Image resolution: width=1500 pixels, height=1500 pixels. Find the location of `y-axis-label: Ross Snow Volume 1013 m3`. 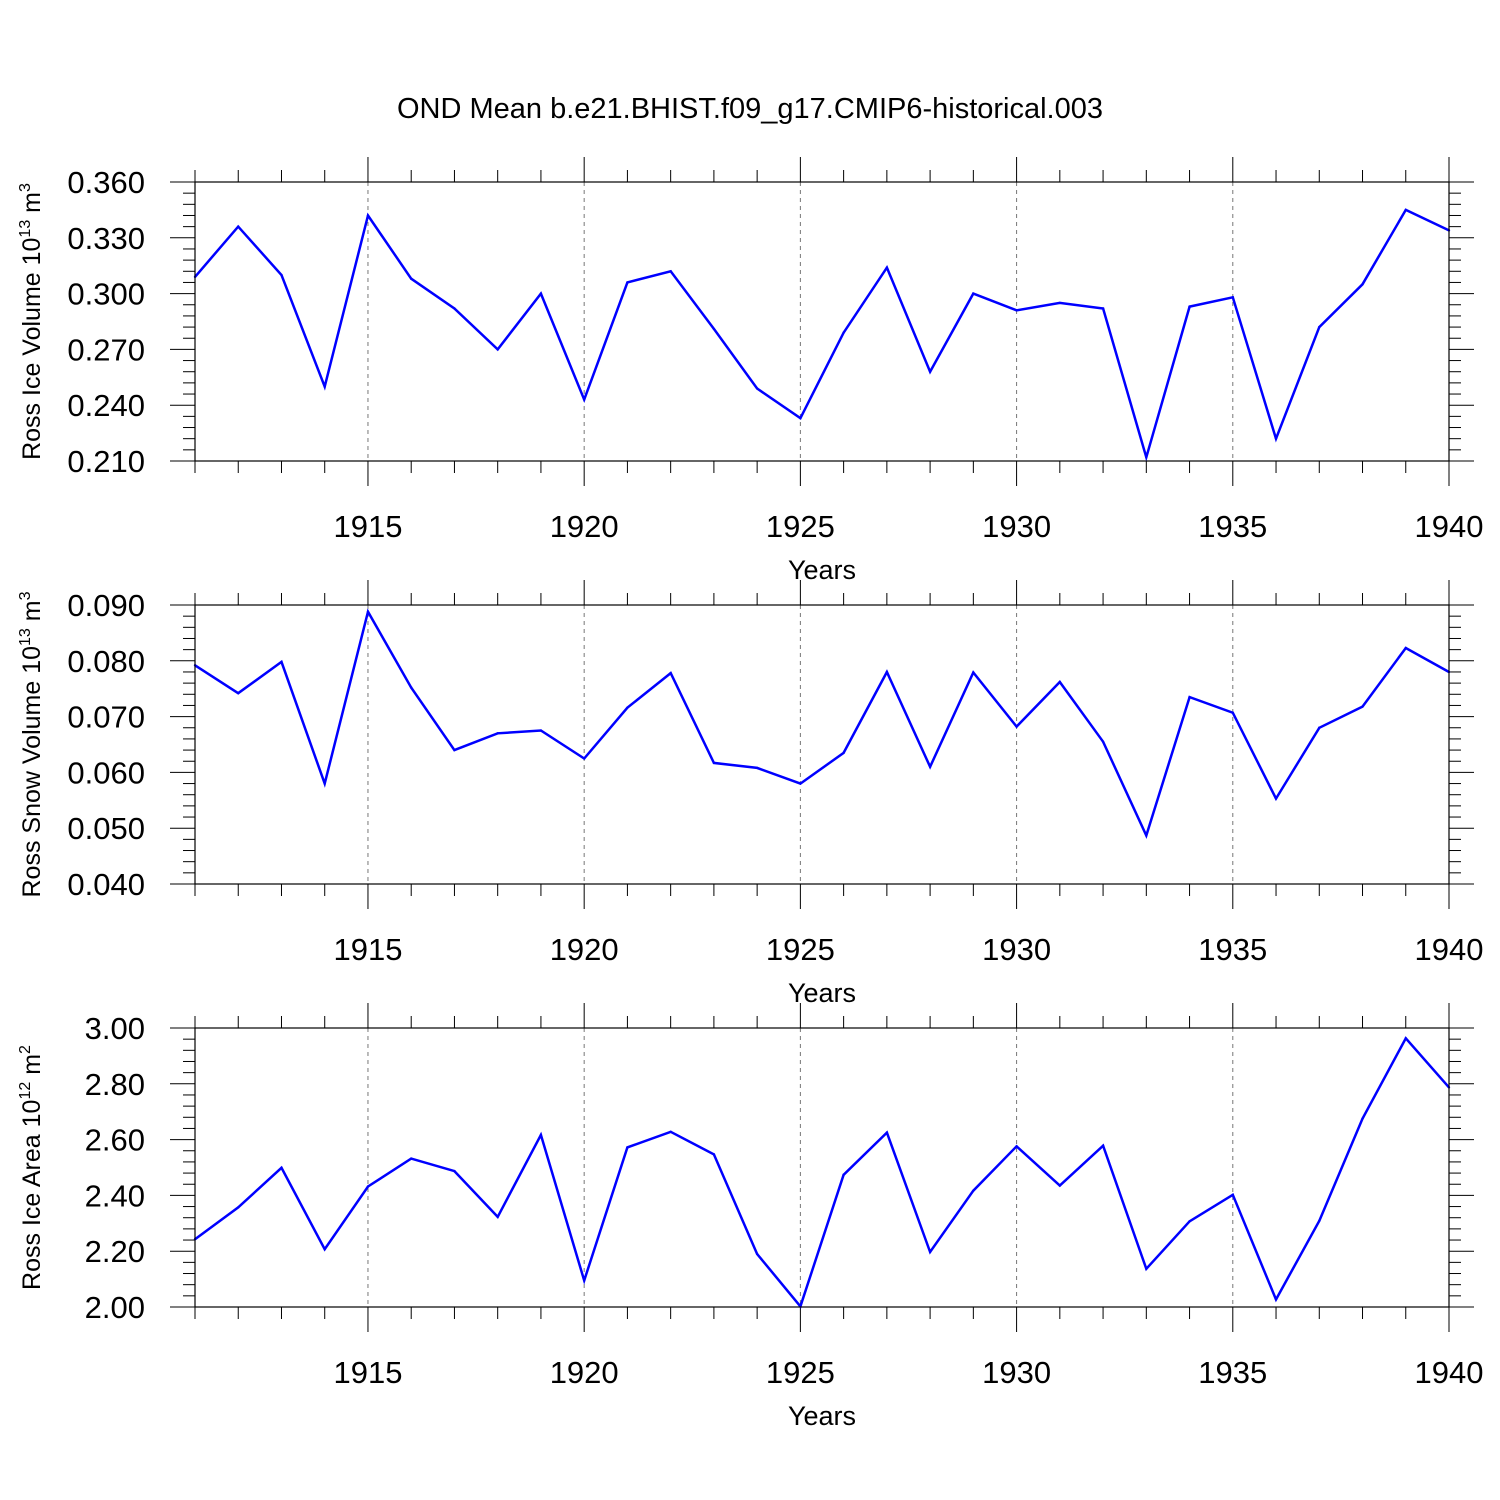

y-axis-label: Ross Snow Volume 1013 m3 is located at coordinates (31, 744).